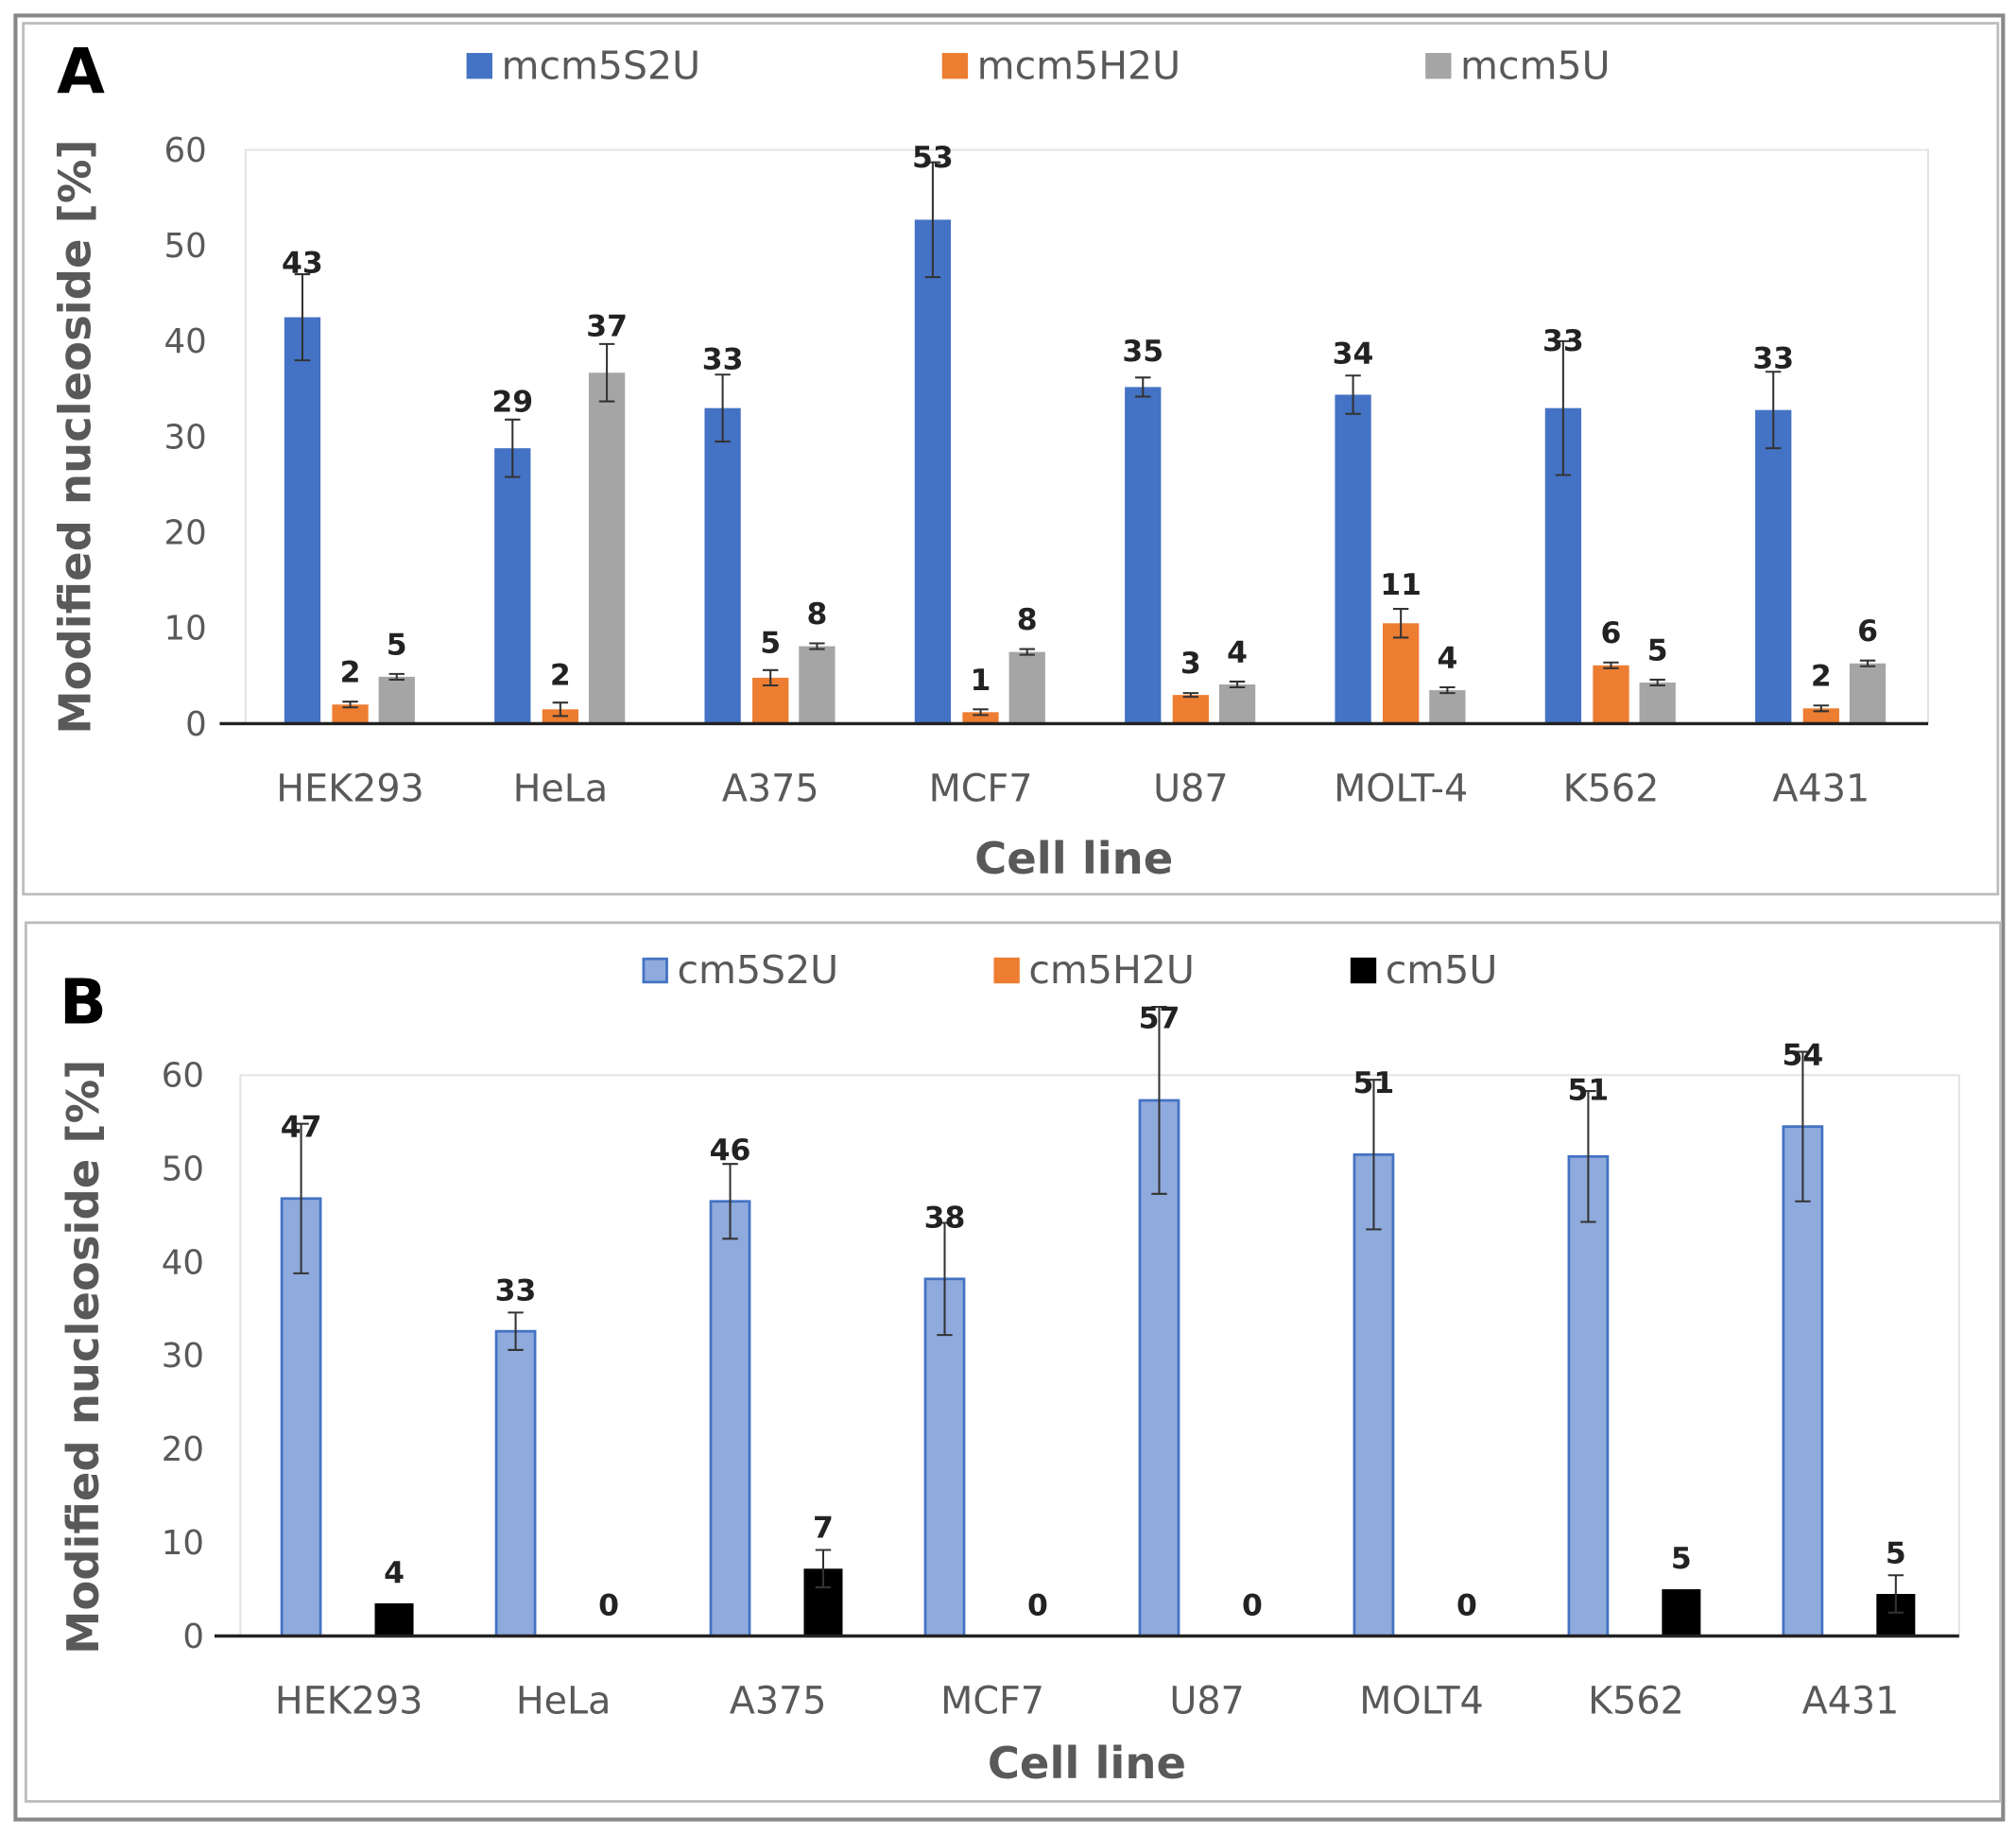 This screenshot has height=1835, width=2016. What do you see at coordinates (1078, 66) in the screenshot?
I see `legend-label: mcm5H2U` at bounding box center [1078, 66].